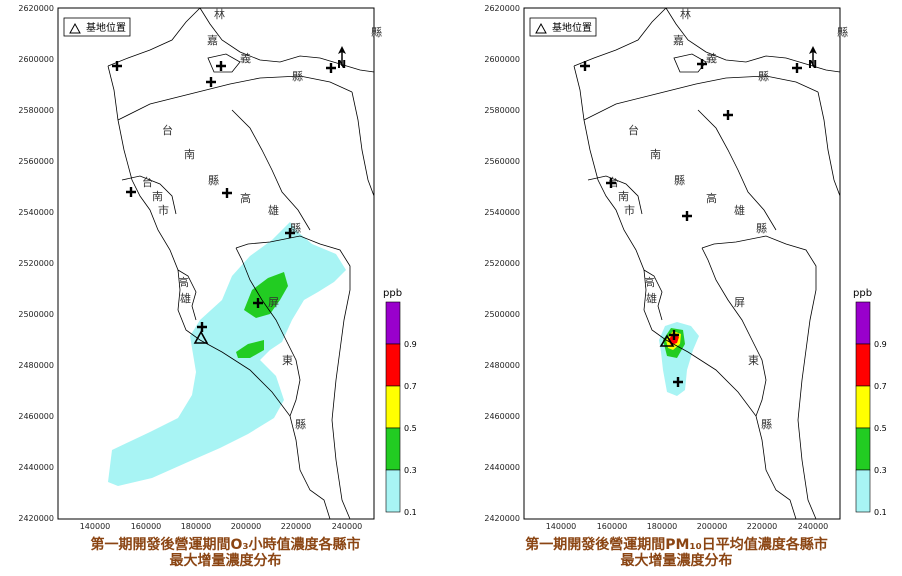 The height and width of the screenshot is (576, 902). I want to click on triangle-icon, so click(541, 28).